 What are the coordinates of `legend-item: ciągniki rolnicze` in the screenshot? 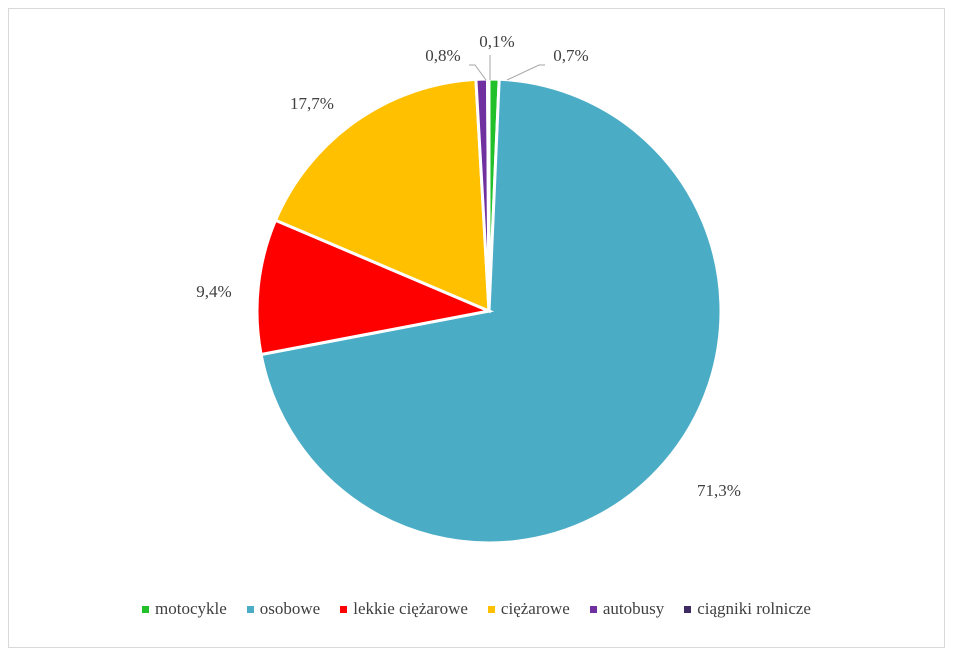 It's located at (747, 609).